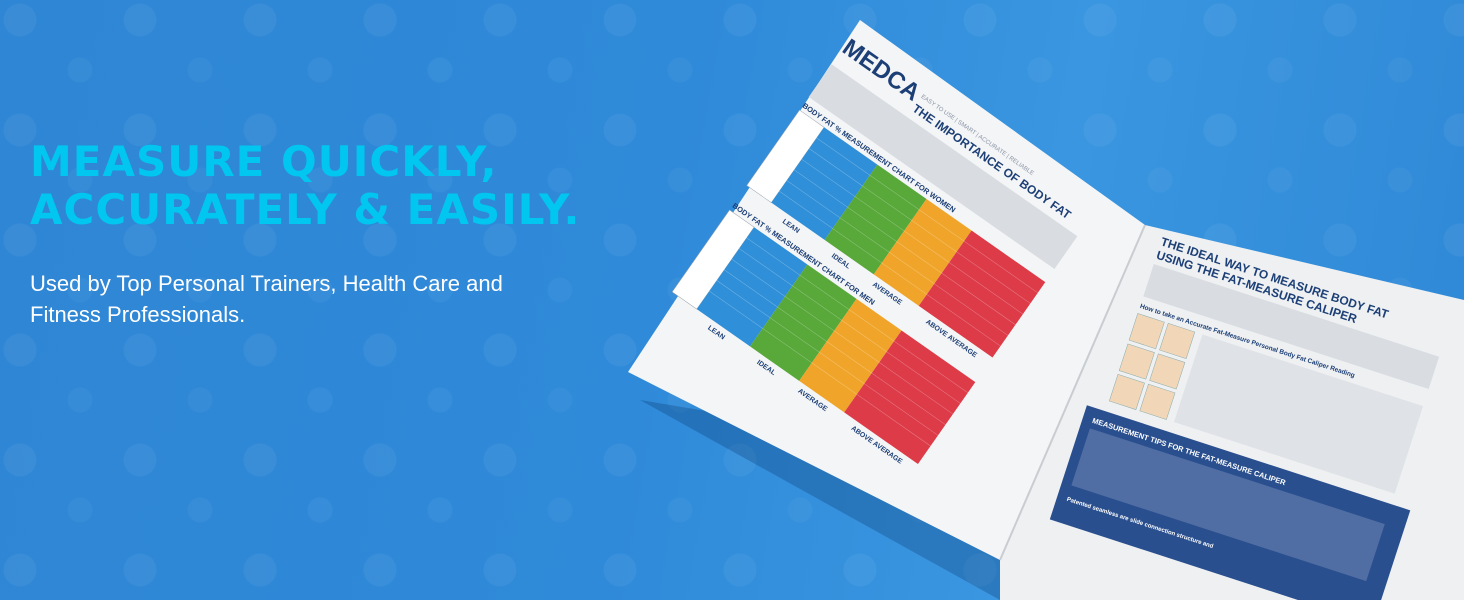 The height and width of the screenshot is (600, 1464). I want to click on women-lean-band, so click(824, 183).